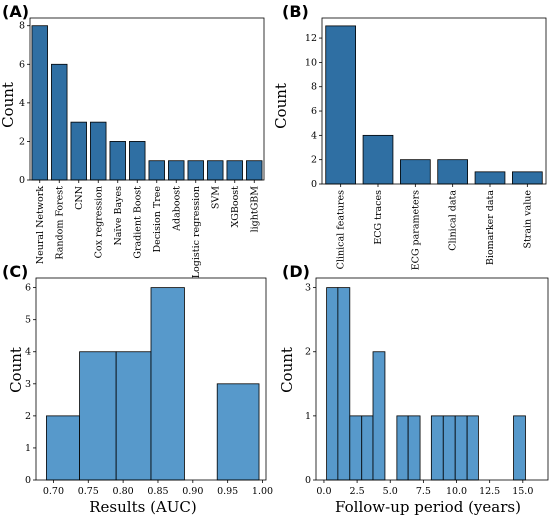  What do you see at coordinates (22, 141) in the screenshot?
I see `panel-a-ytick-label: 2` at bounding box center [22, 141].